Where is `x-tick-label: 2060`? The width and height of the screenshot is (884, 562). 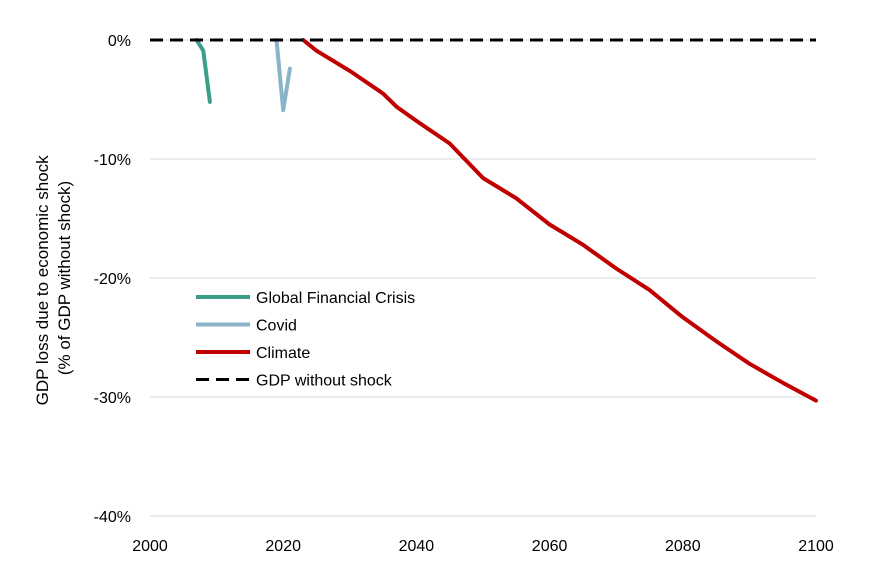
x-tick-label: 2060 is located at coordinates (550, 546).